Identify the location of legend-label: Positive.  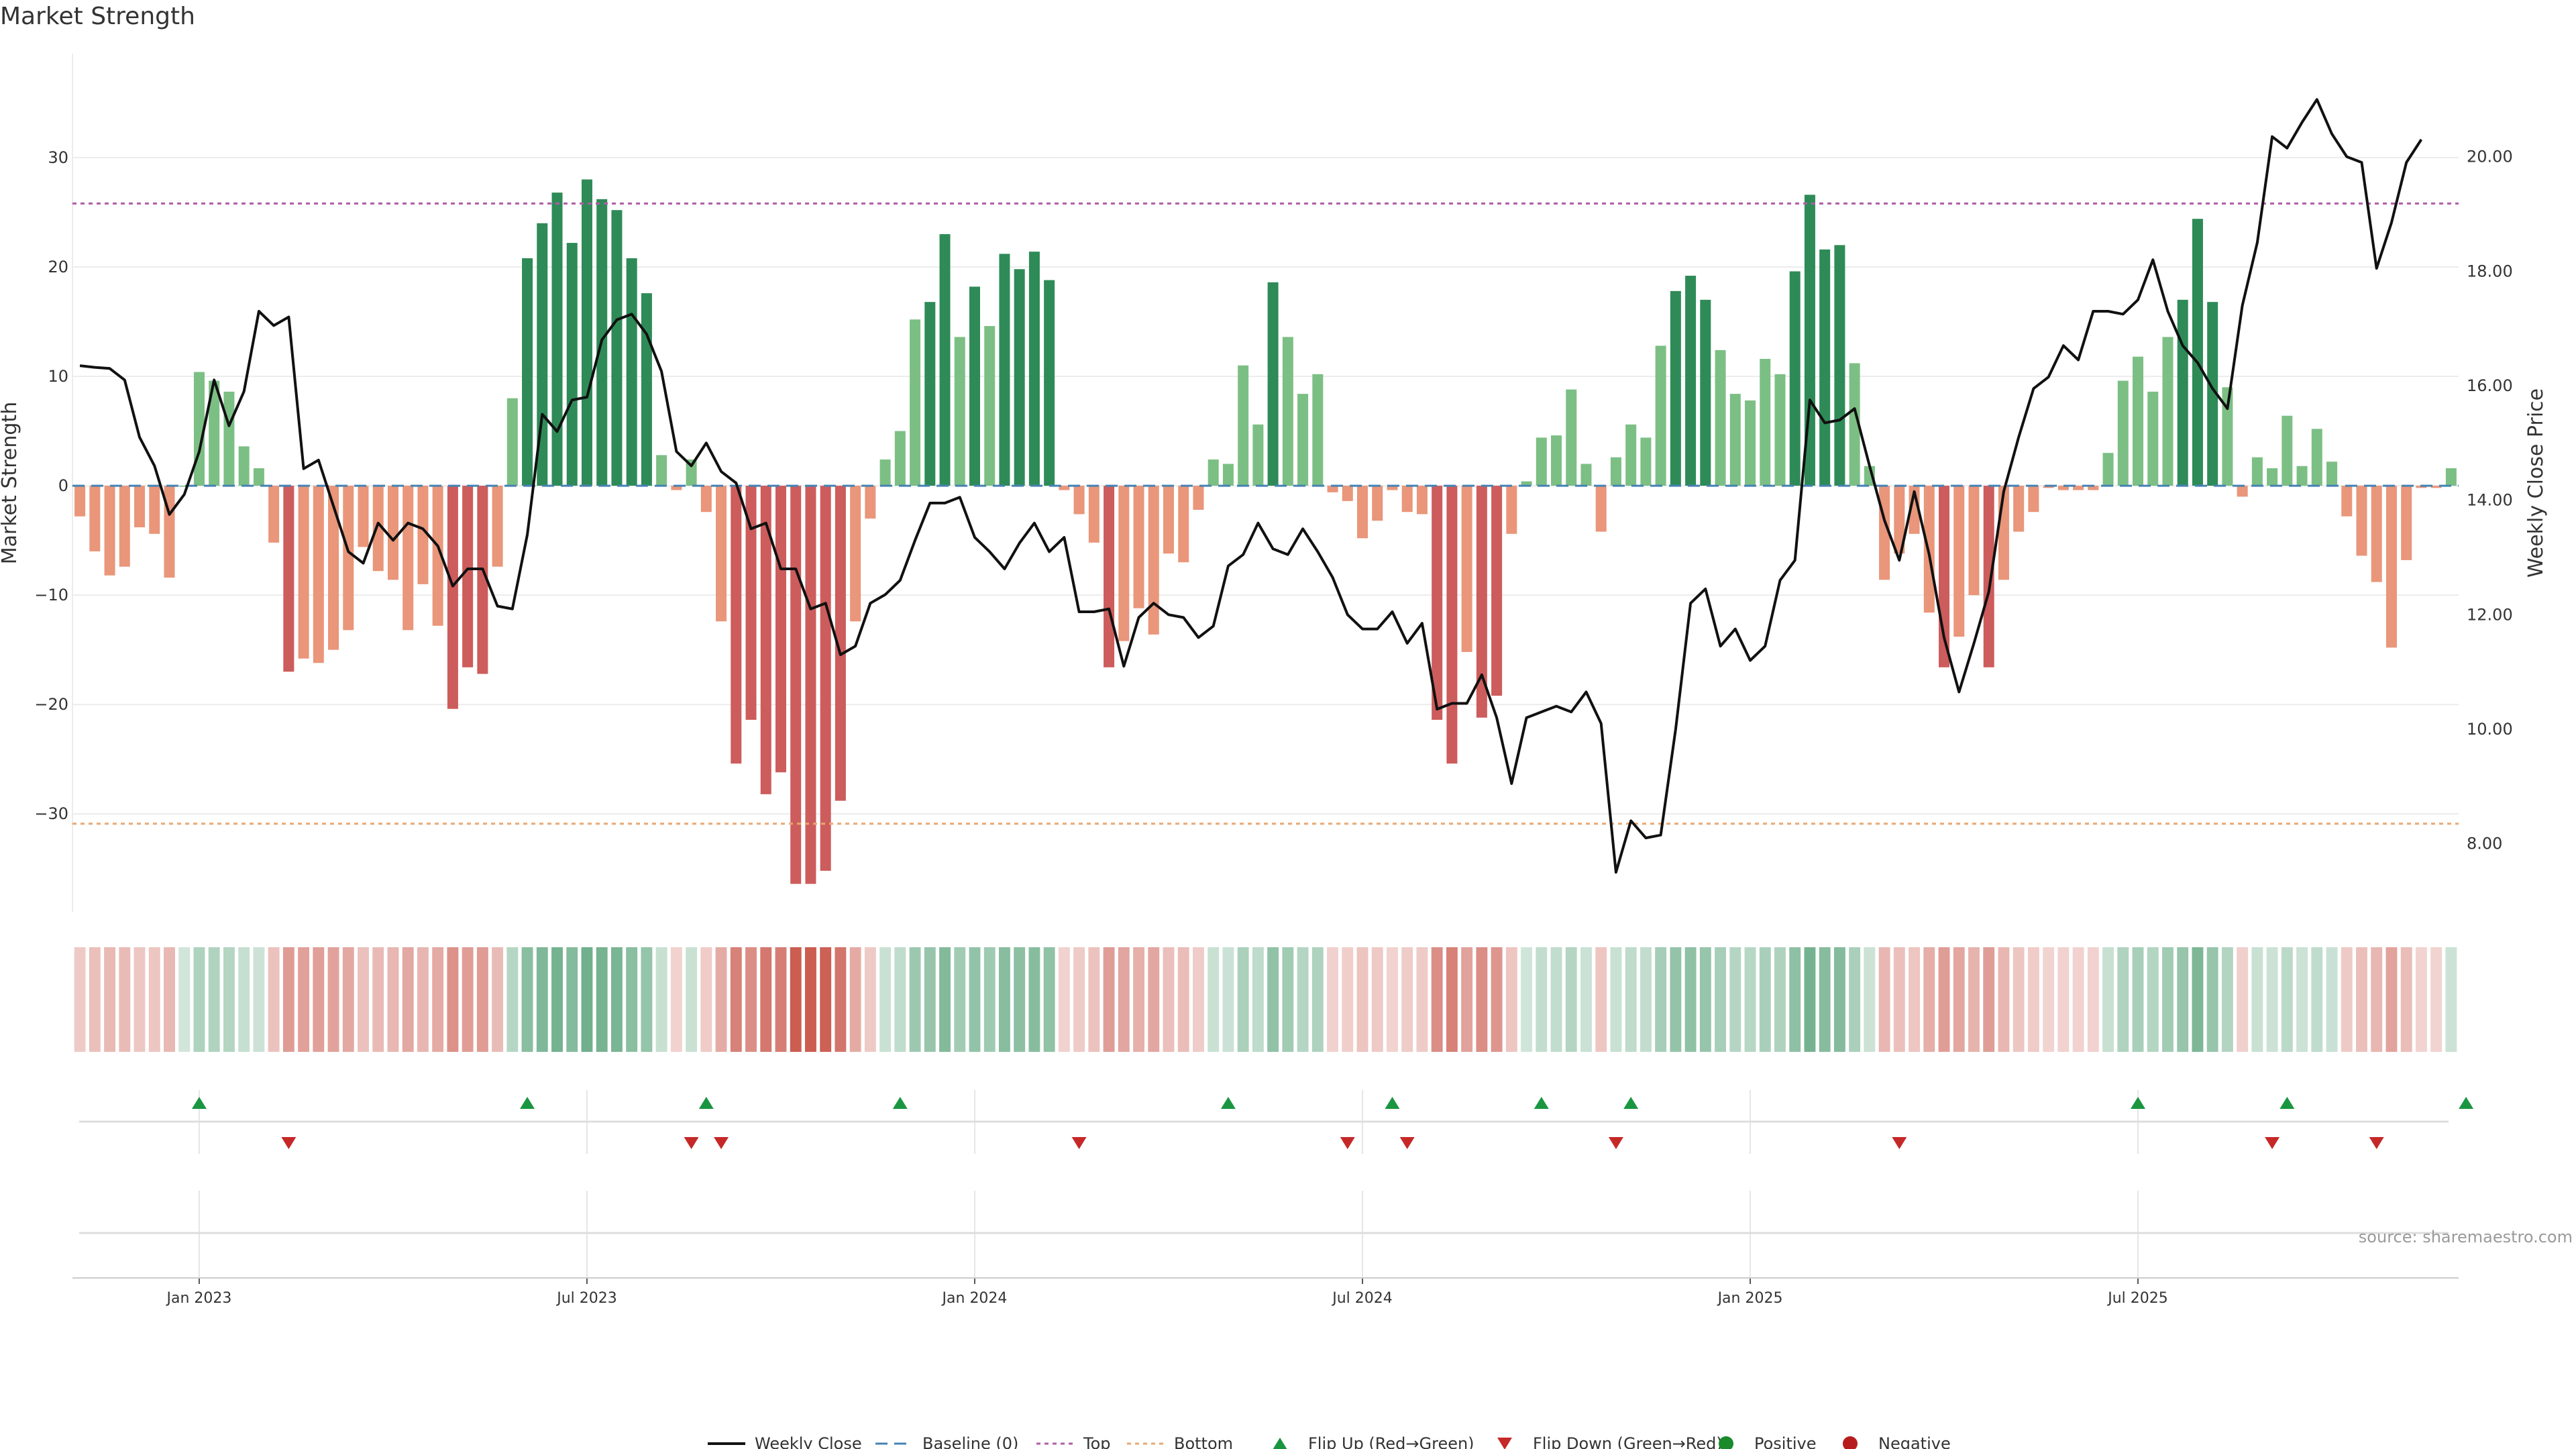
(1785, 1441).